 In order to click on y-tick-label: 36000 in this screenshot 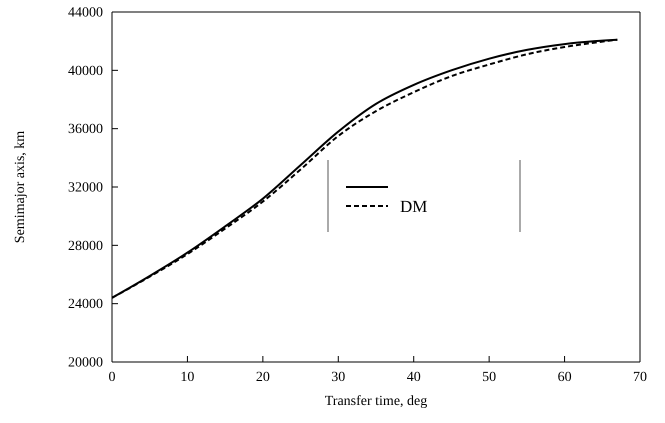, I will do `click(85, 130)`.